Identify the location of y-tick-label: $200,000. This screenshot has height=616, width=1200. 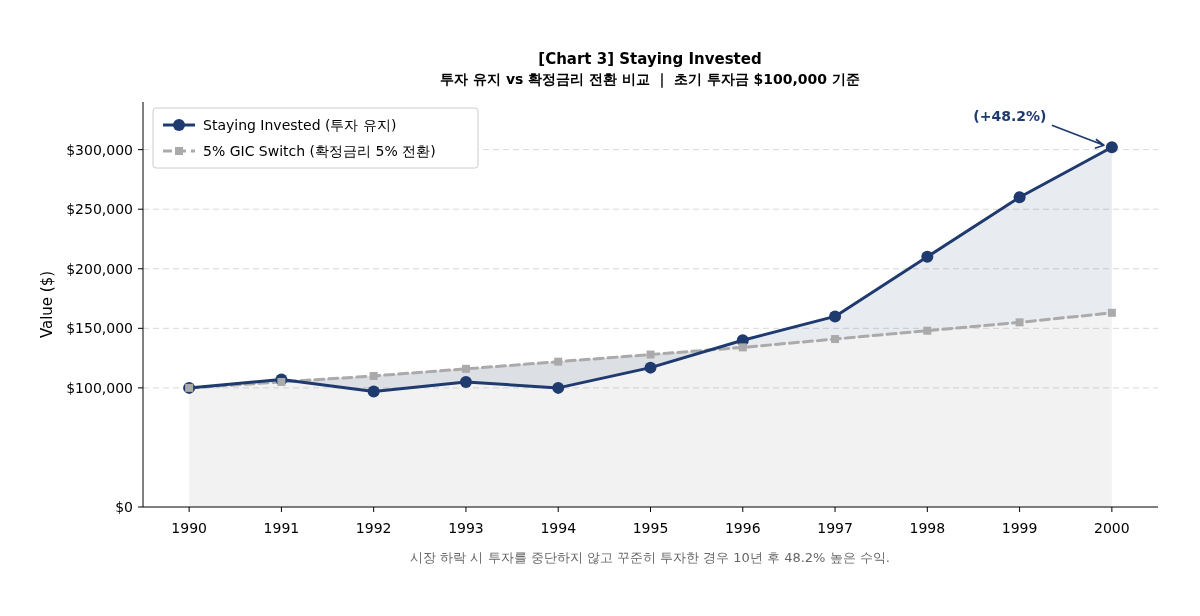
(99, 268).